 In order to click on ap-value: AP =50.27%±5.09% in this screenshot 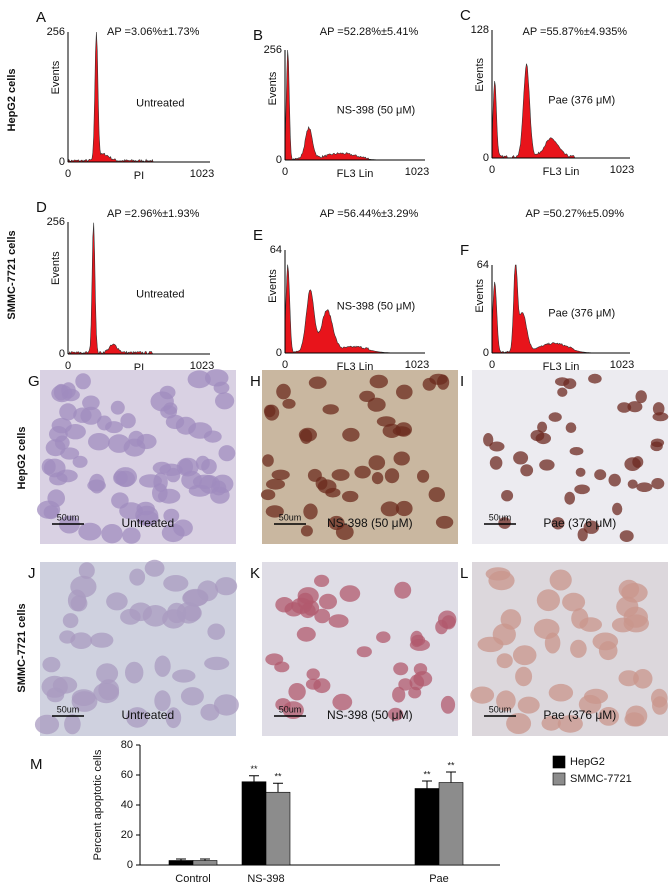, I will do `click(575, 214)`.